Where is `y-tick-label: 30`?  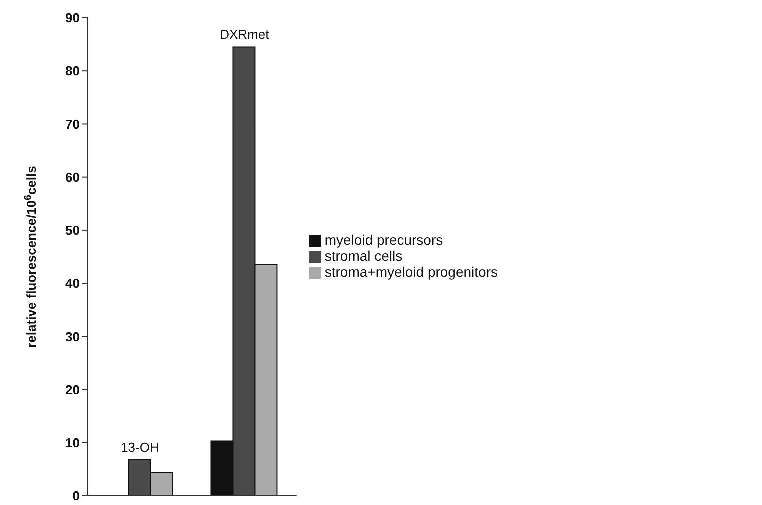
y-tick-label: 30 is located at coordinates (73, 336).